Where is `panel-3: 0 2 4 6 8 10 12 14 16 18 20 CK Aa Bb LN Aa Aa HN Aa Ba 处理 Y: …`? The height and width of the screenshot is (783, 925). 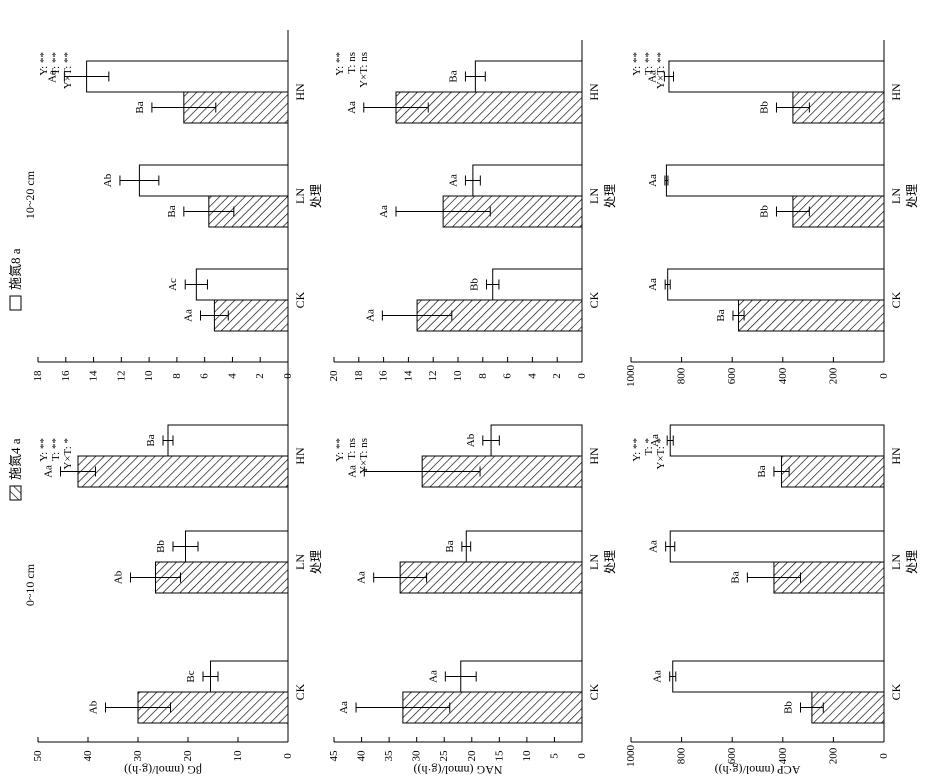 panel-3: 0 2 4 6 8 10 12 14 16 18 20 CK Aa Bb LN Aa Aa HN Aa Ba 处理 Y: … is located at coordinates (472, 211).